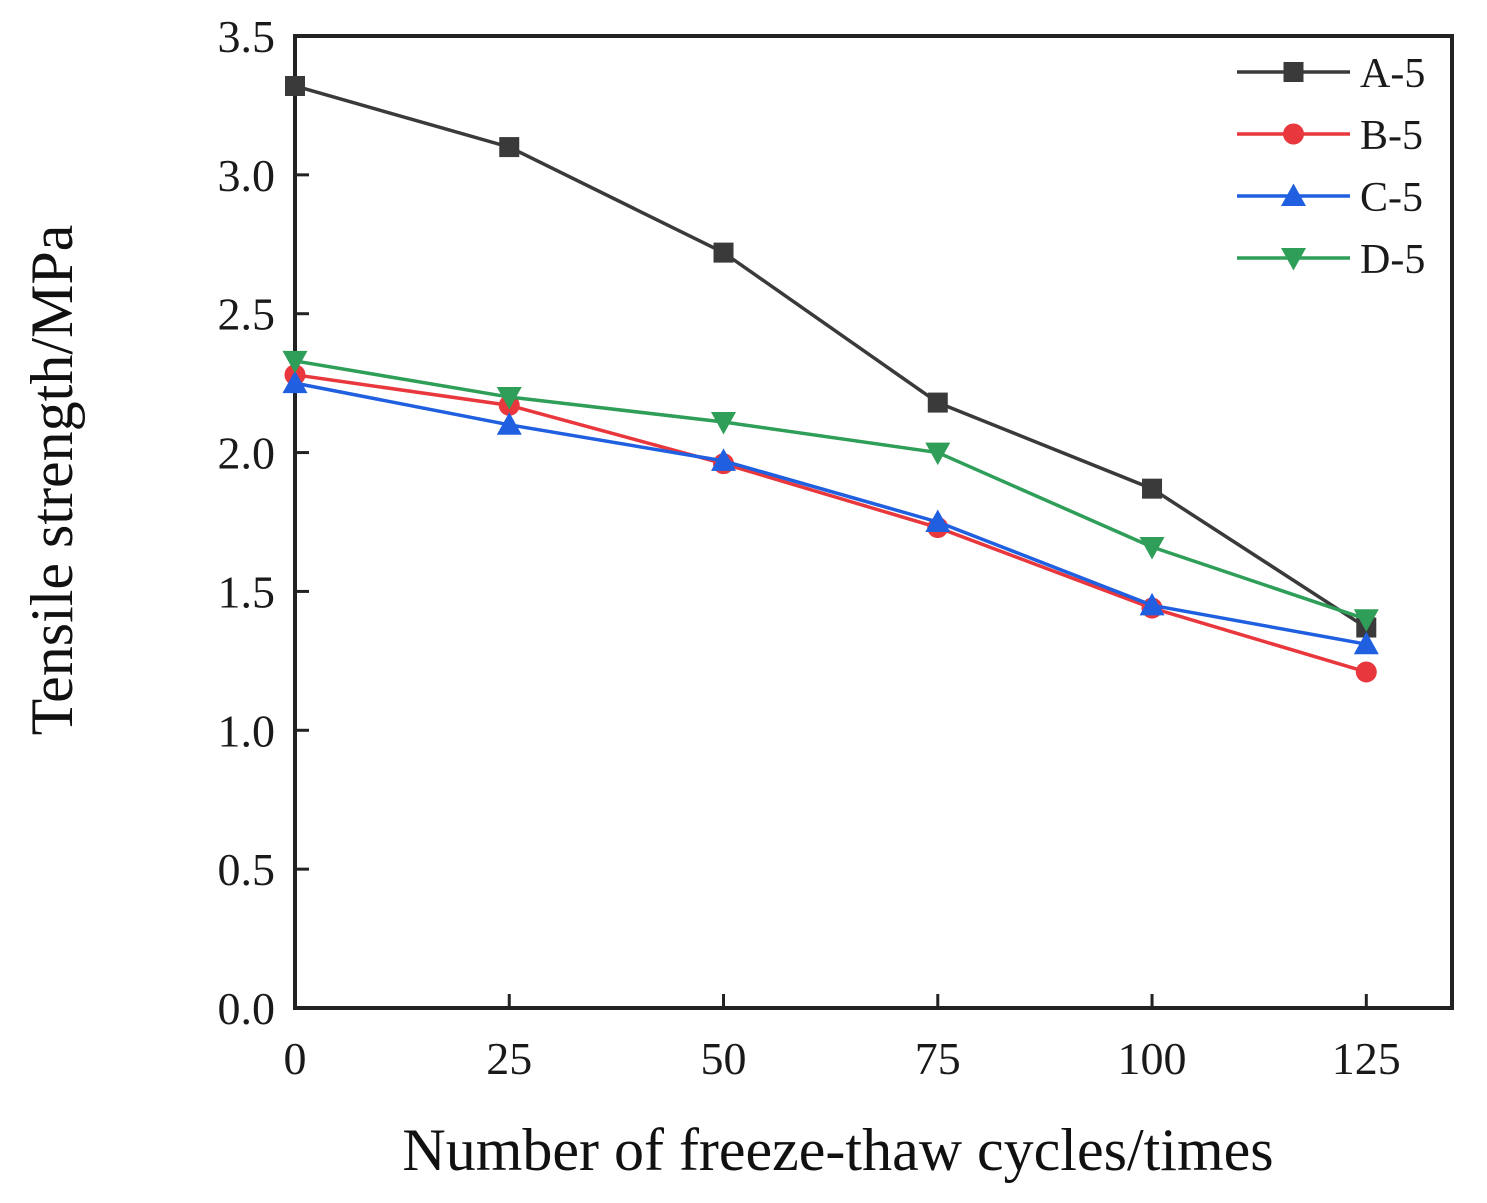  Describe the element at coordinates (1391, 198) in the screenshot. I see `legend-label: C-5` at that location.